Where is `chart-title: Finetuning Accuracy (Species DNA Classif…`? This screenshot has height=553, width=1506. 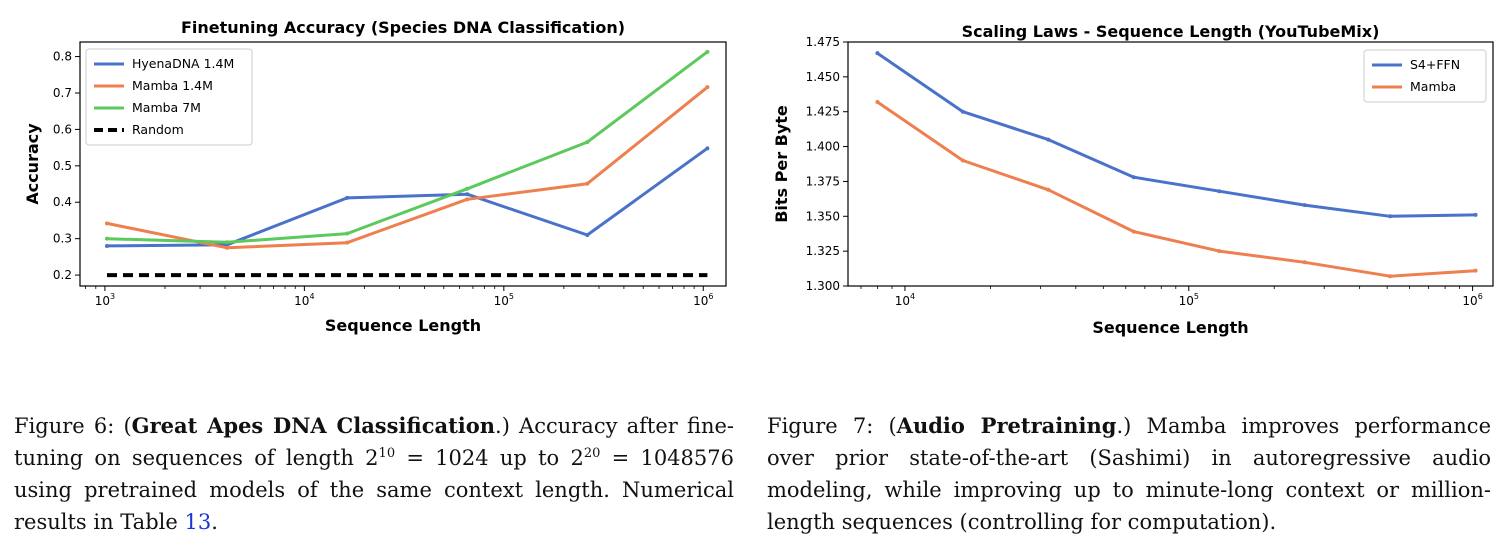 chart-title: Finetuning Accuracy (Species DNA Classif… is located at coordinates (403, 27).